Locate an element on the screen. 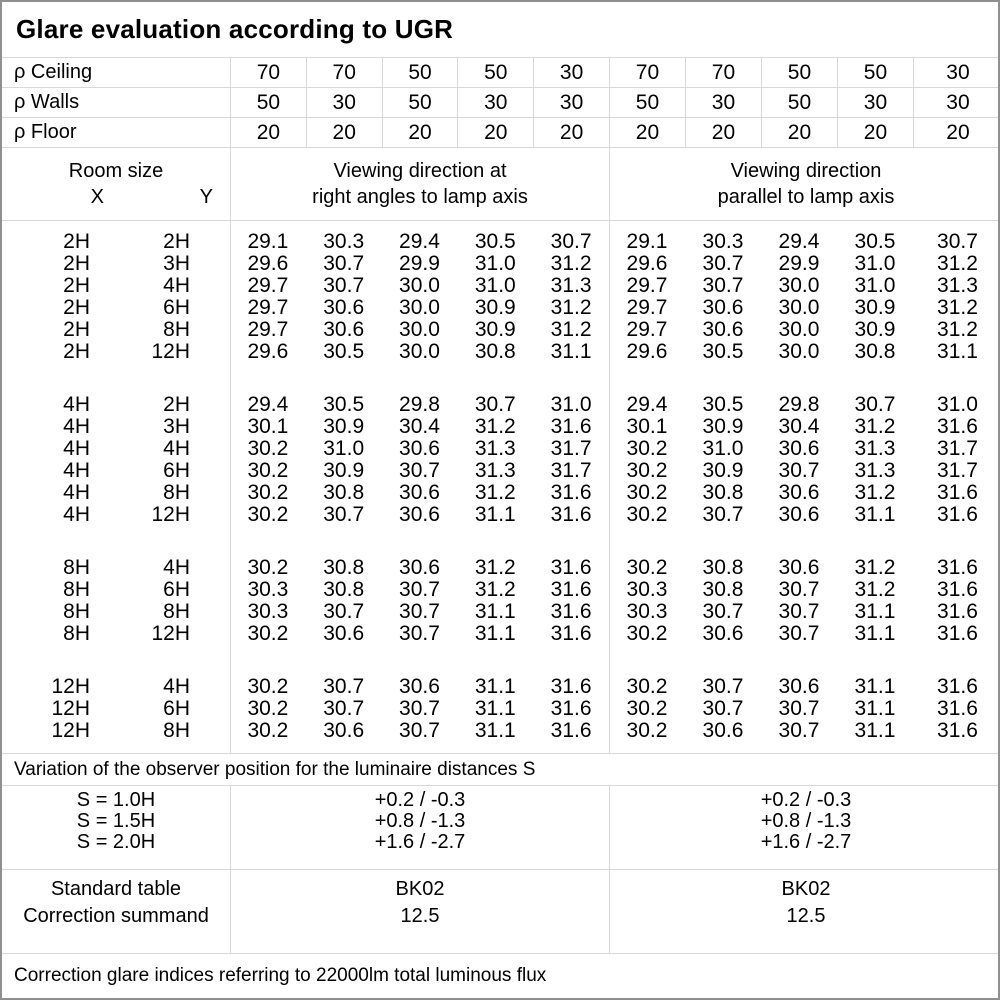 Image resolution: width=1000 pixels, height=1000 pixels. room-size-y: 4H is located at coordinates (176, 567).